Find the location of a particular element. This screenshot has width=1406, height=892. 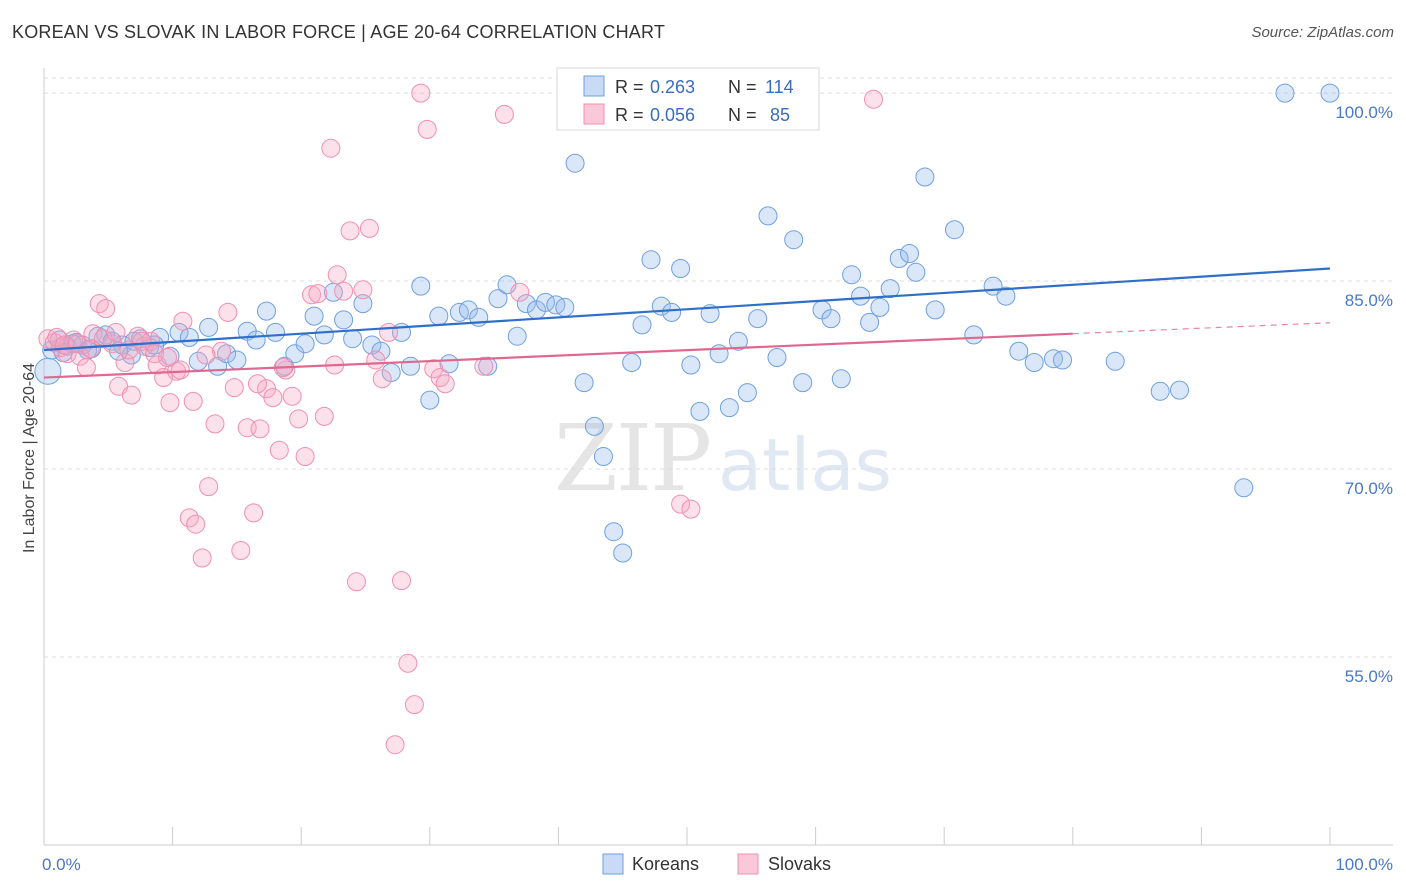

stats-swatch-slovaks is located at coordinates (594, 114).